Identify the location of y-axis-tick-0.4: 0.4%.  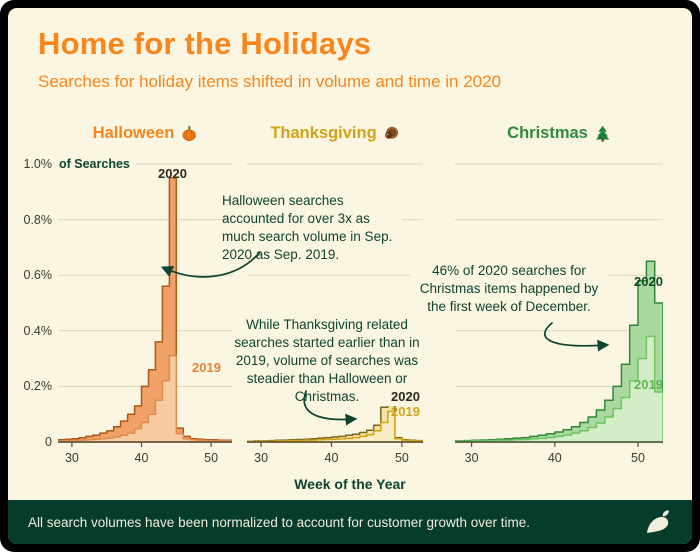
(38, 331).